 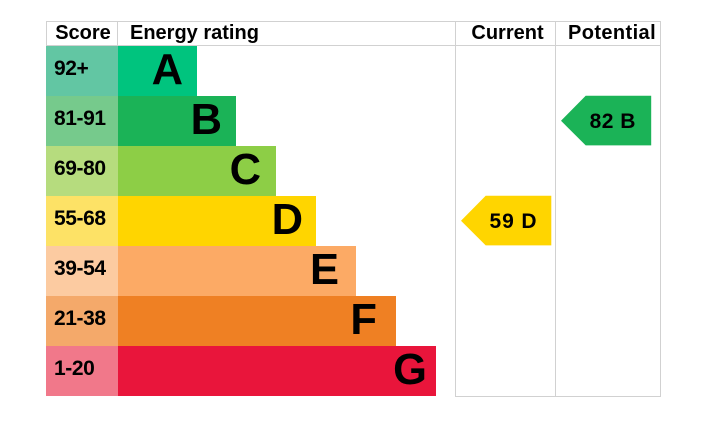 What do you see at coordinates (613, 121) in the screenshot?
I see `svg-text: 82 B` at bounding box center [613, 121].